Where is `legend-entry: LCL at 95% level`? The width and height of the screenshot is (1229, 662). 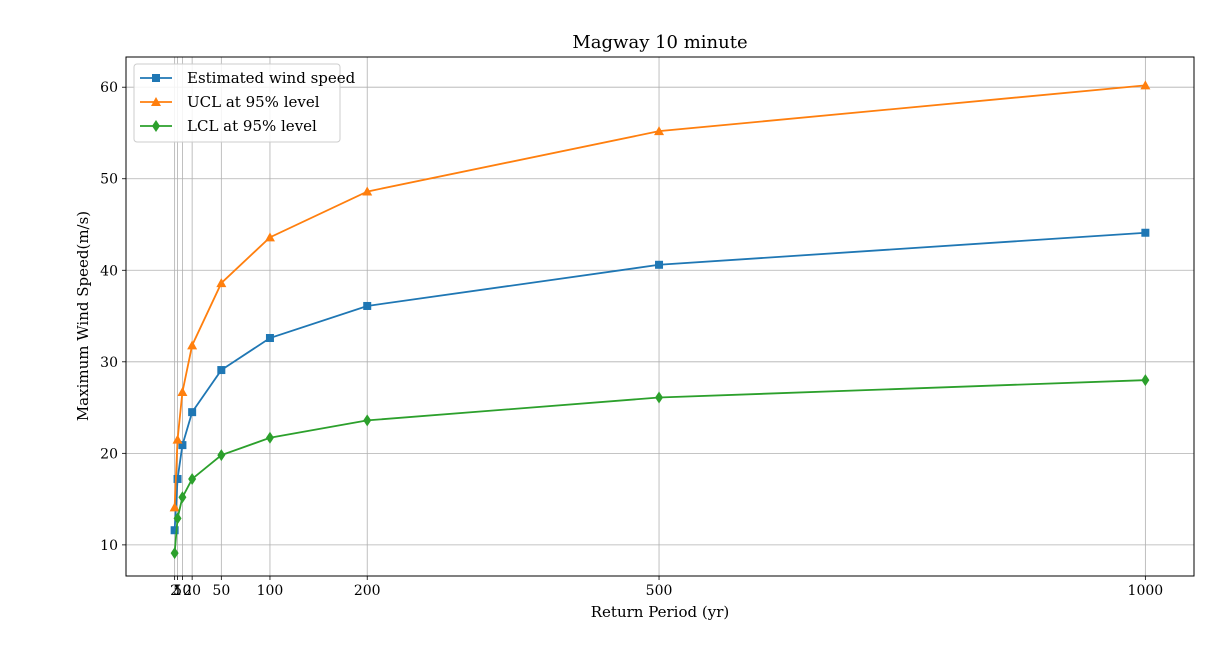
legend-entry: LCL at 95% level is located at coordinates (228, 126).